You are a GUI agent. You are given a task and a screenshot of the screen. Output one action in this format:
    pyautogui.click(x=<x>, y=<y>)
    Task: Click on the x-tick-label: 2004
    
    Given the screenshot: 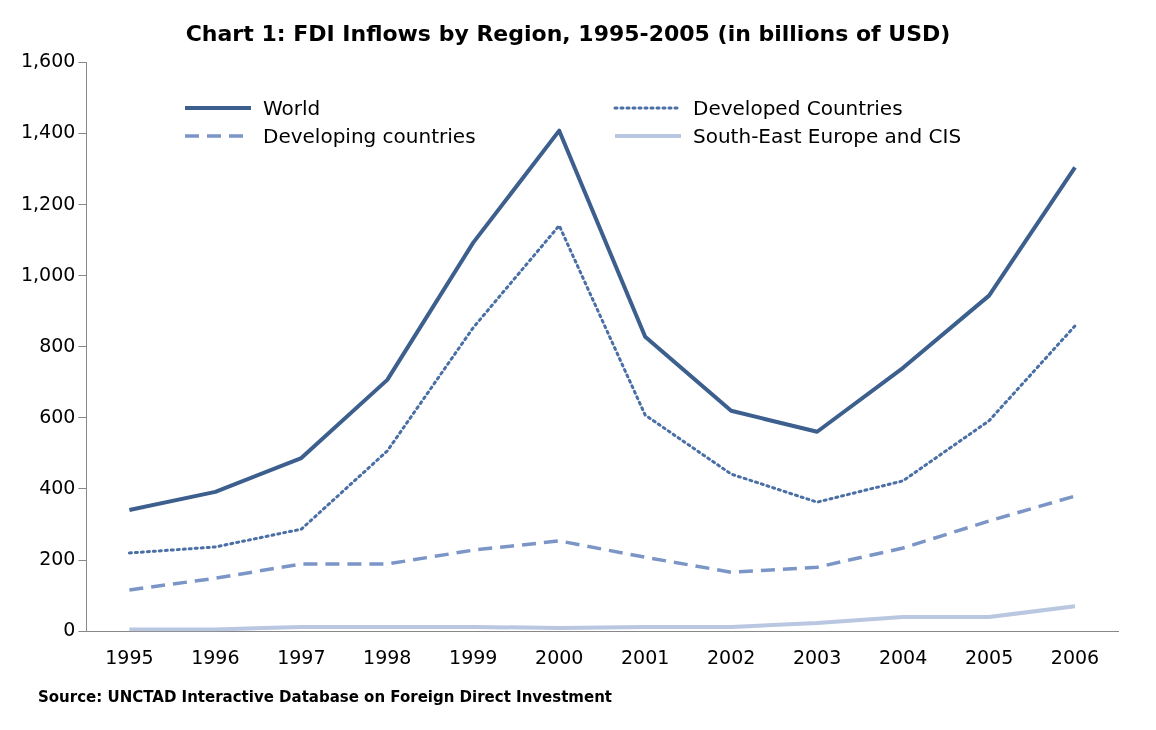 What is the action you would take?
    pyautogui.click(x=903, y=656)
    